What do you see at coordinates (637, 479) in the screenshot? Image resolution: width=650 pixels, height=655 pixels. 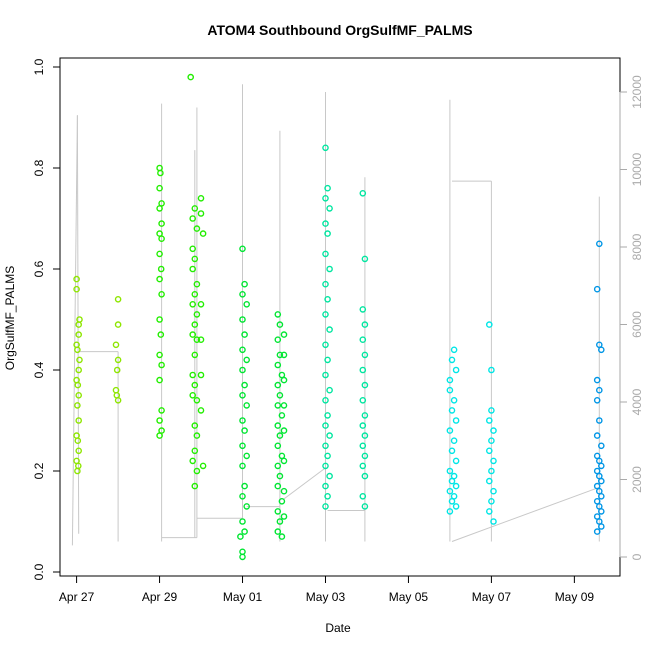 I see `y2-tick-label: 2000` at bounding box center [637, 479].